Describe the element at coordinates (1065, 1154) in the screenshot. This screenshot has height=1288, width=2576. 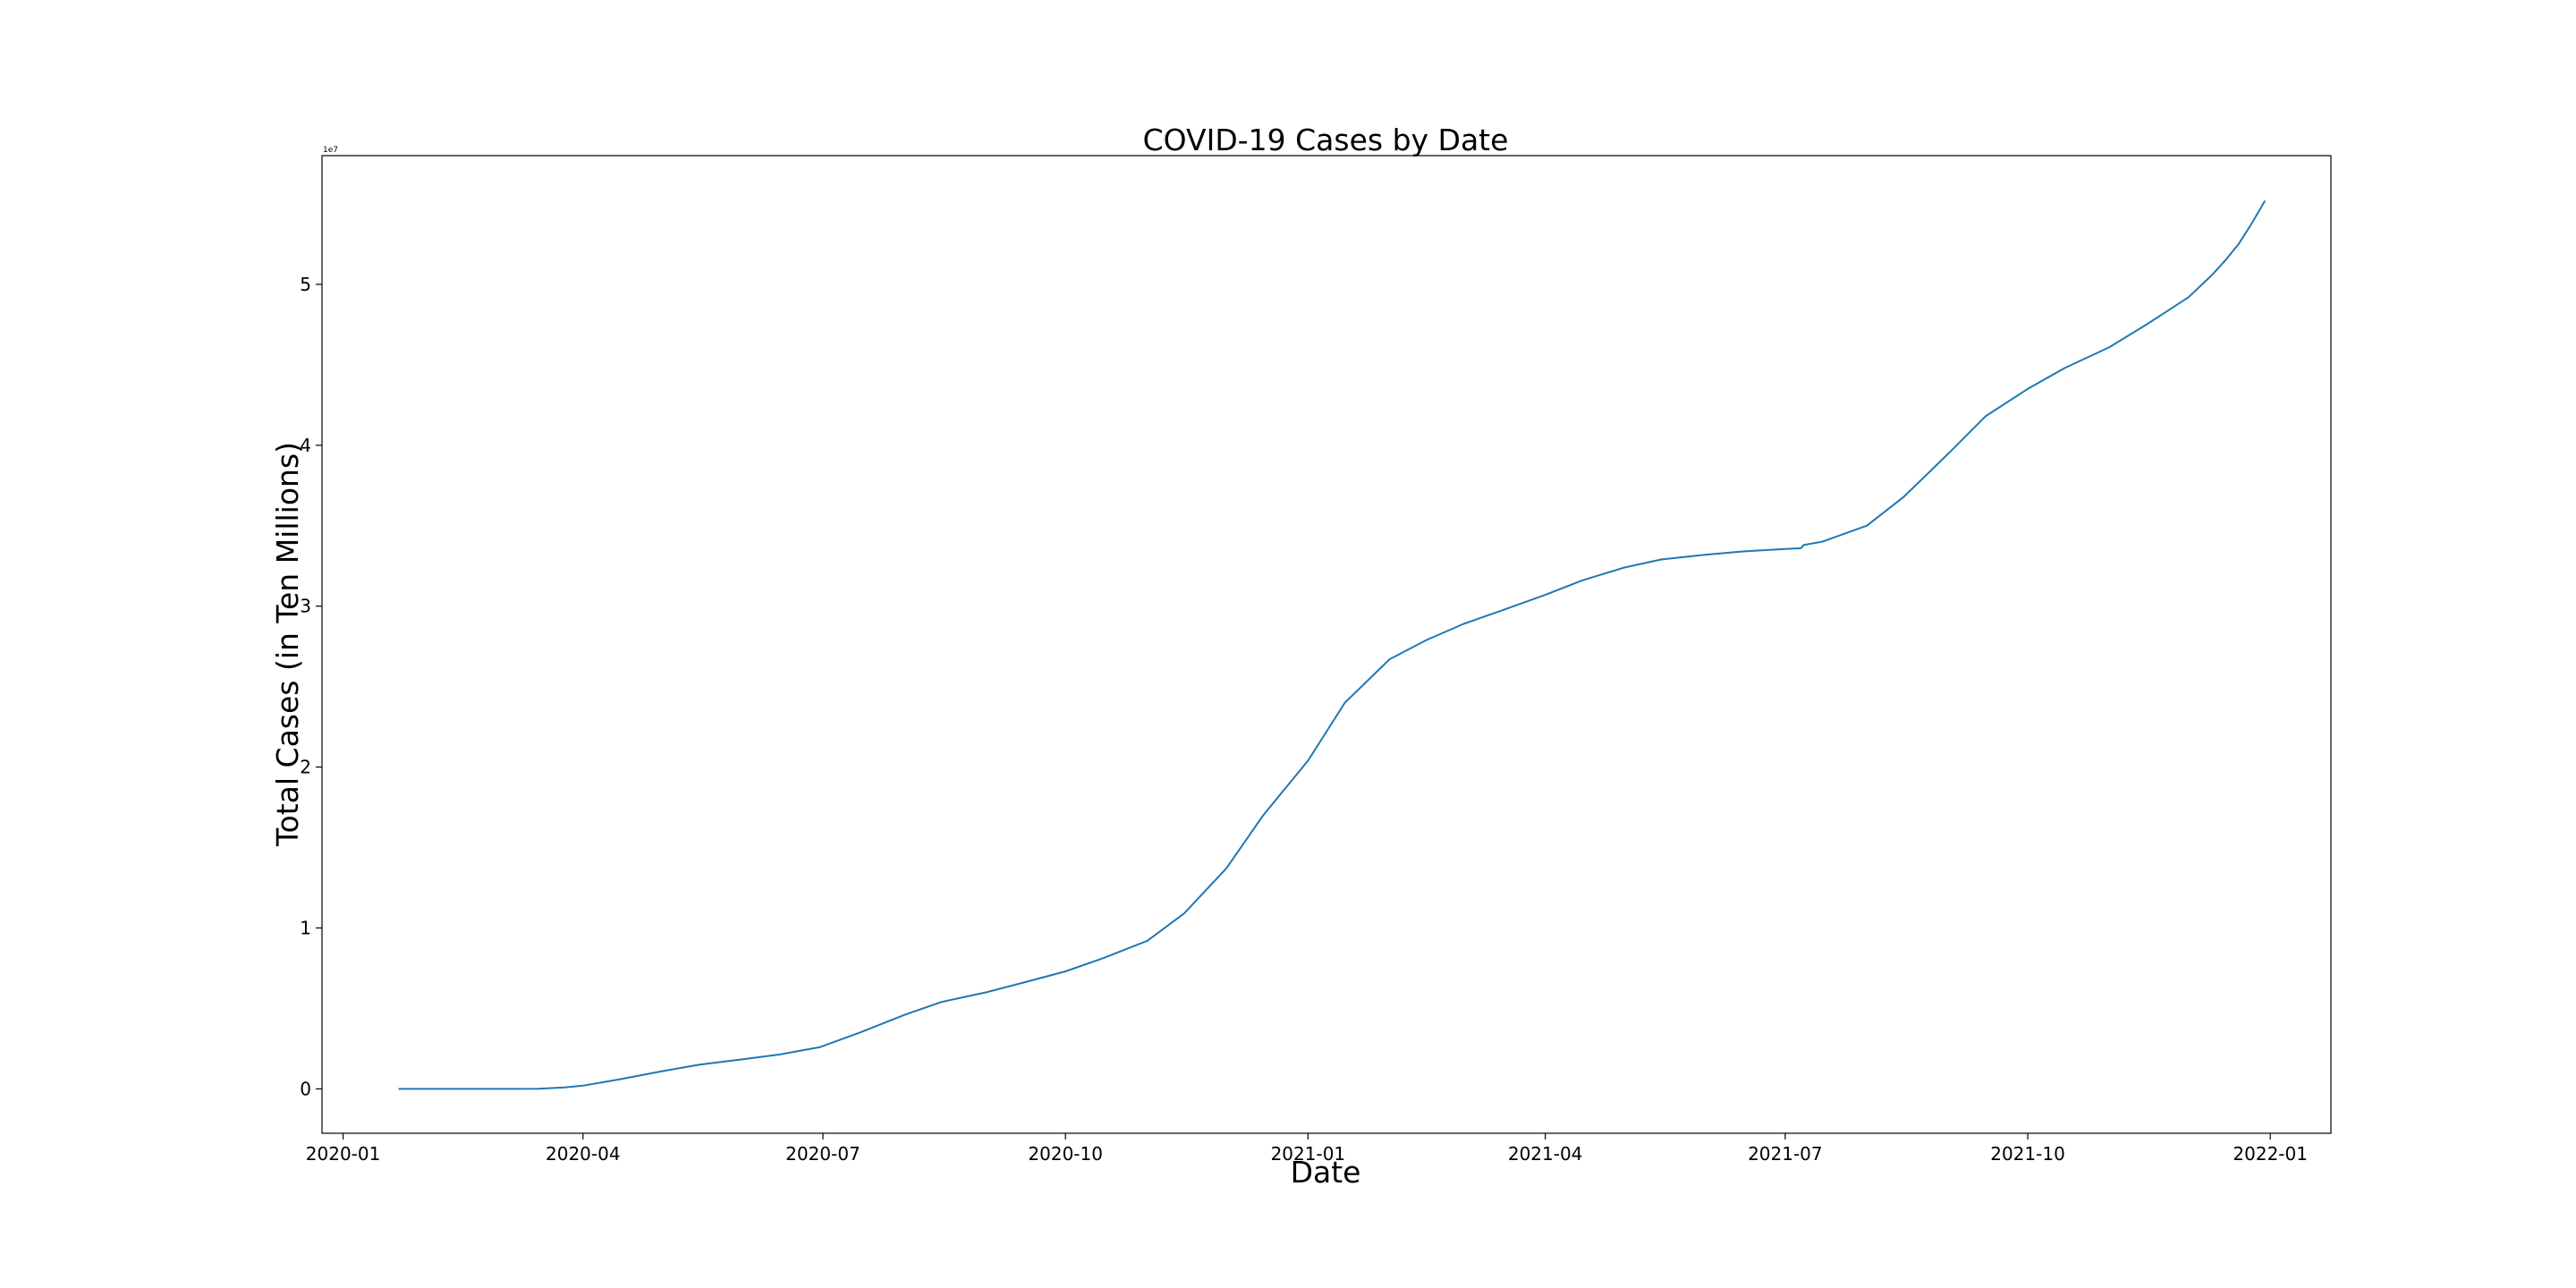
I see `x-tick-label-3: 2020-10` at that location.